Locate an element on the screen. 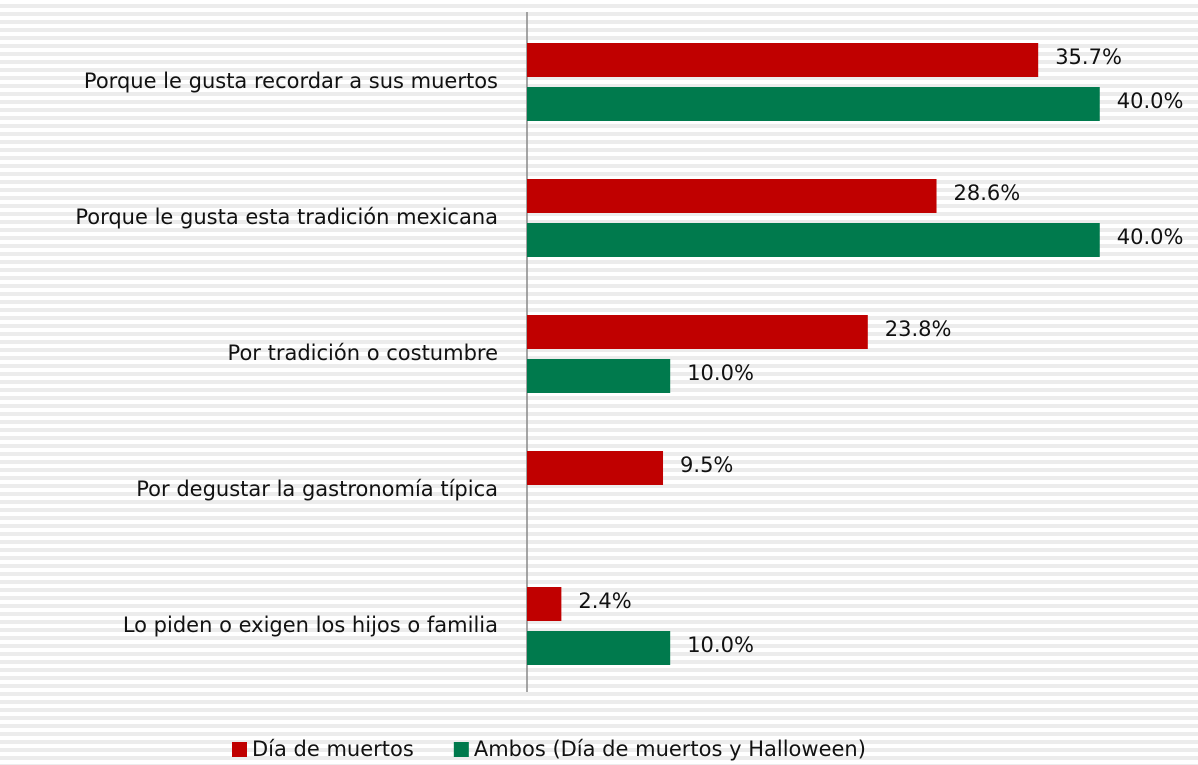  value-label: 28.6% is located at coordinates (987, 193).